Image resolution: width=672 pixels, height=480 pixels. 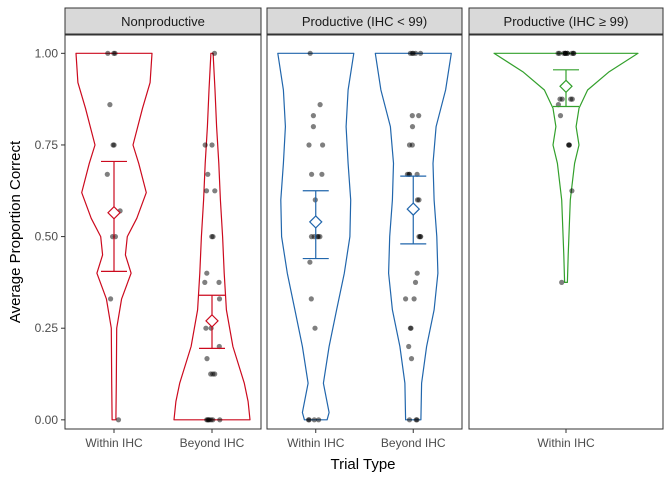 I want to click on panel-strip-label: Nonproductive, so click(x=163, y=21).